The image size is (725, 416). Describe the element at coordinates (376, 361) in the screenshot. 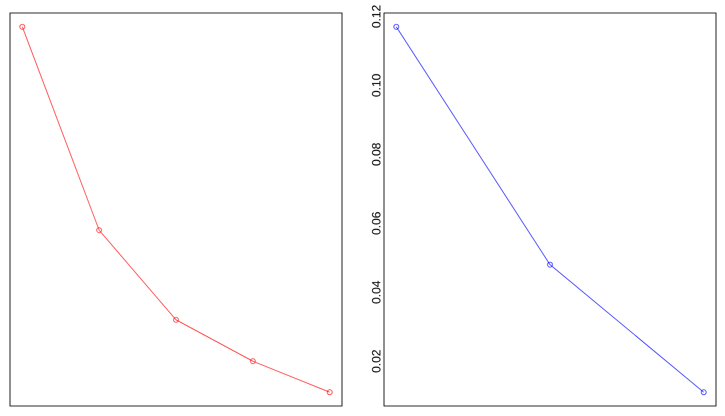

I see `y-tick-label: 0.02` at that location.